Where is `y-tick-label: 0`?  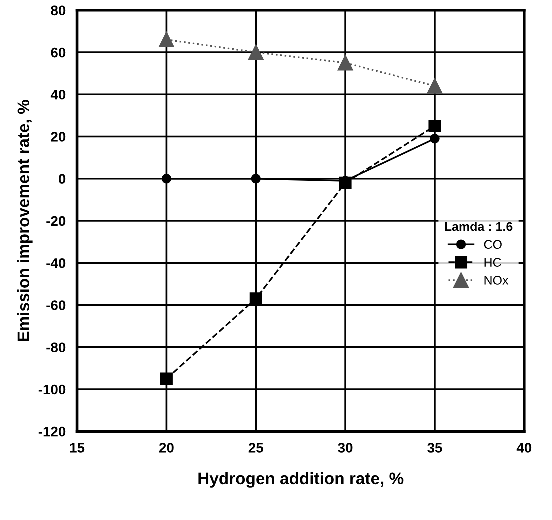
y-tick-label: 0 is located at coordinates (62, 179).